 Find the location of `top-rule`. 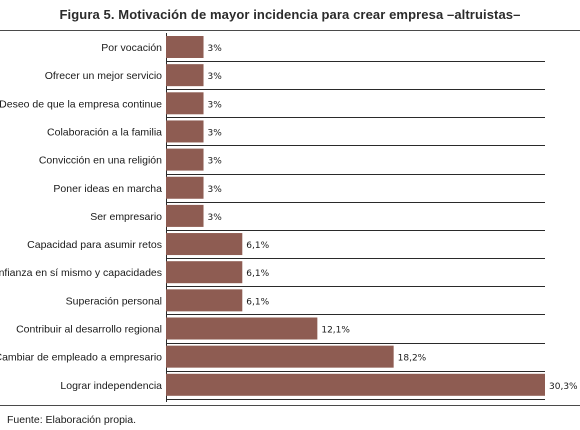

top-rule is located at coordinates (290, 30).